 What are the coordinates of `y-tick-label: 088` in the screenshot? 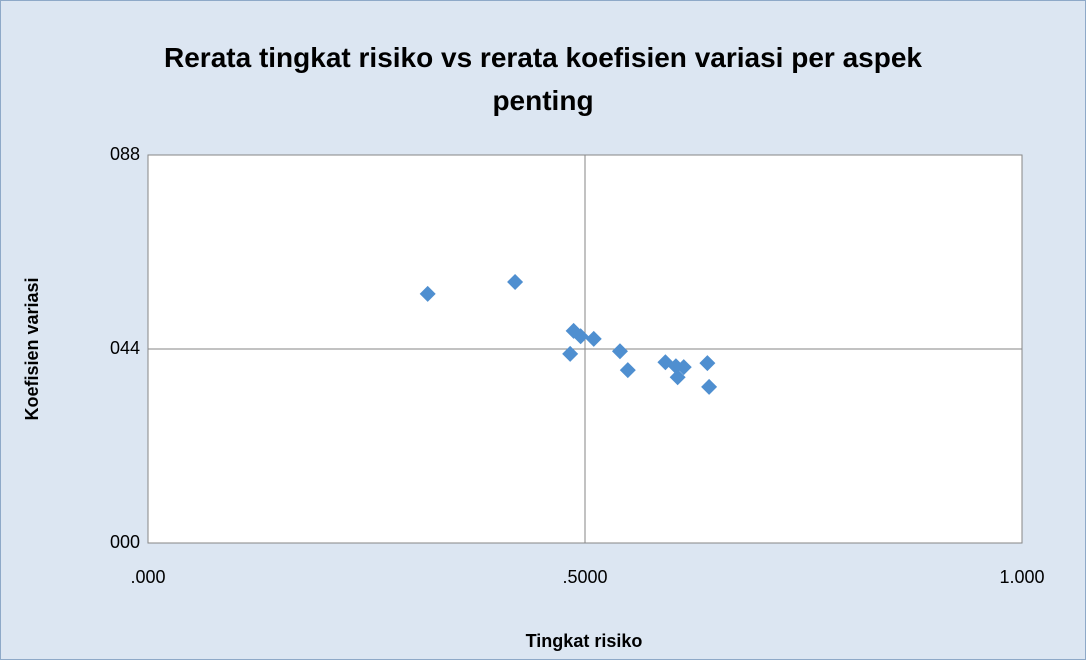 It's located at (125, 154).